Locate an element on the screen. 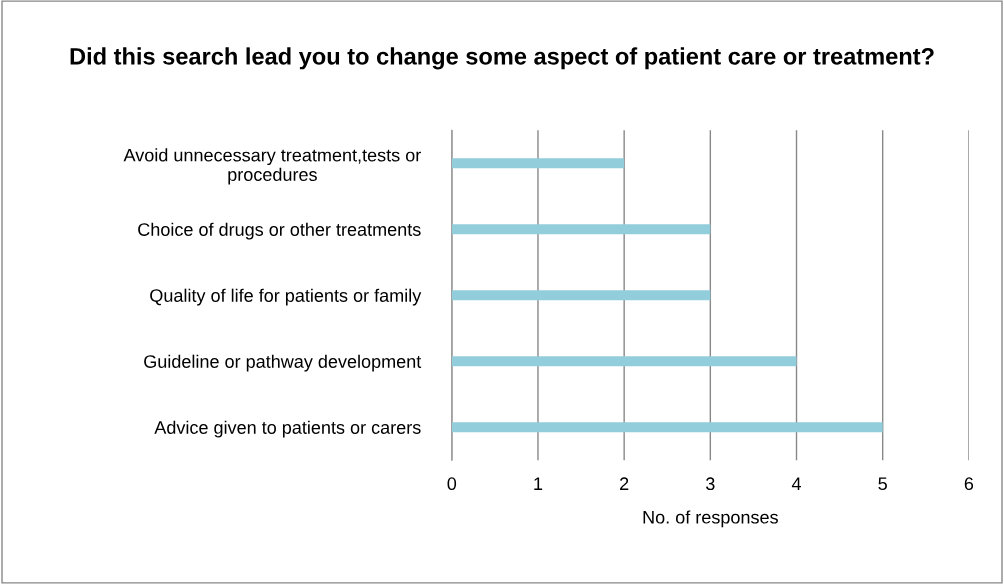 This screenshot has width=1004, height=584. x-tick-label: 3 is located at coordinates (710, 484).